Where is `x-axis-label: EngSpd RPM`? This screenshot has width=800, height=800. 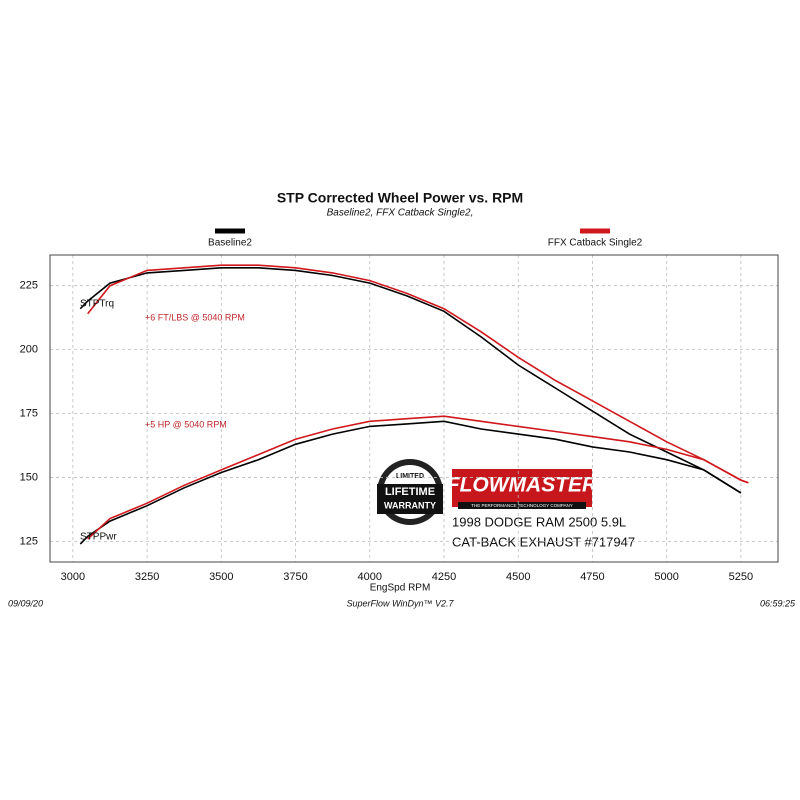
x-axis-label: EngSpd RPM is located at coordinates (400, 588).